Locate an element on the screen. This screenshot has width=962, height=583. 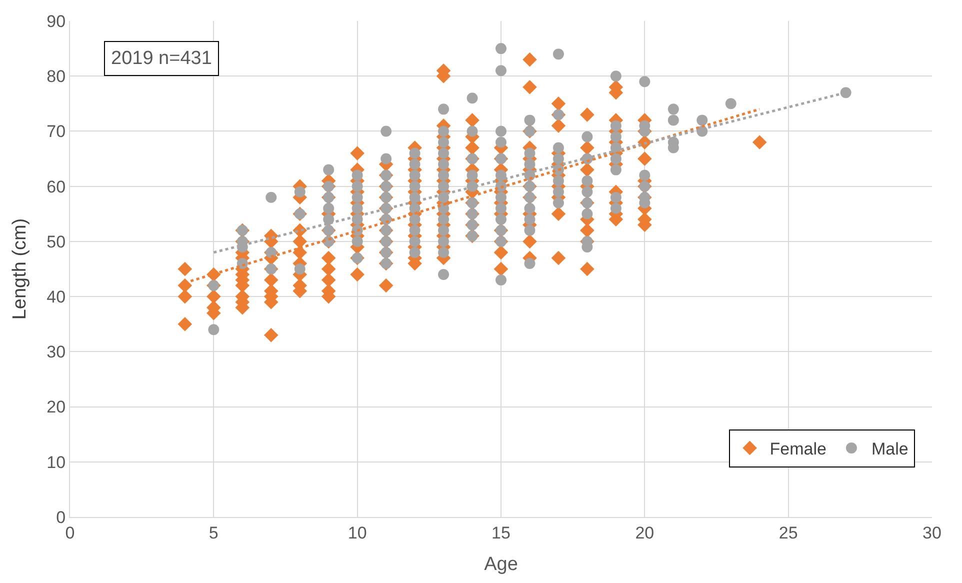
y-tick-label: 20 is located at coordinates (56, 407).